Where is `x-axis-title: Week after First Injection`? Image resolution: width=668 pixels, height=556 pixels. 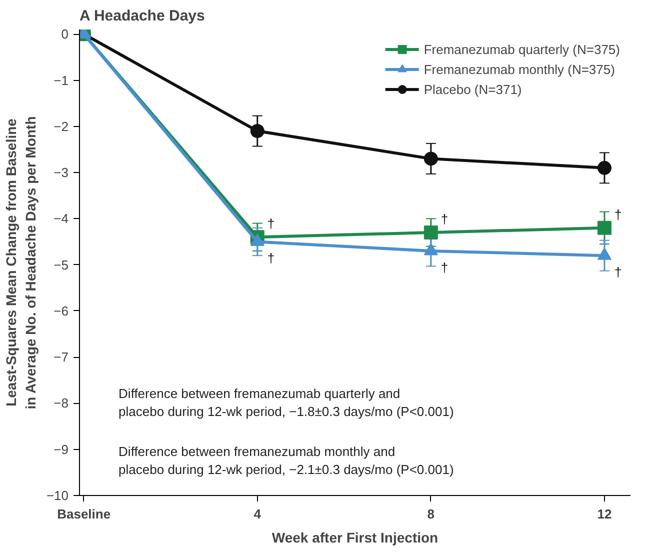
x-axis-title: Week after First Injection is located at coordinates (355, 538).